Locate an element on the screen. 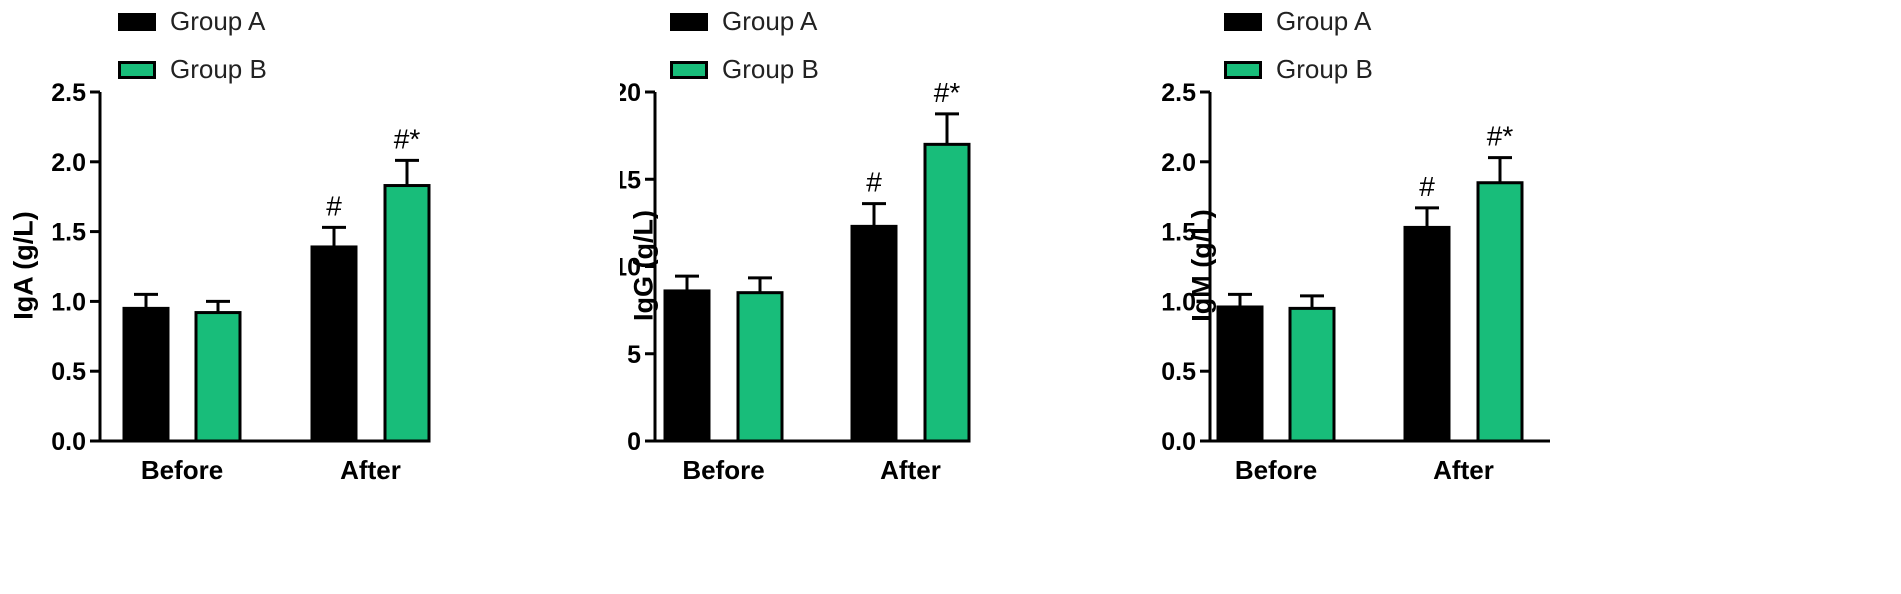 The height and width of the screenshot is (594, 1901). iga-plot: 0.0 0.5 1.0 1.5 2.0 2.5 Before # #* After is located at coordinates (241, 282).